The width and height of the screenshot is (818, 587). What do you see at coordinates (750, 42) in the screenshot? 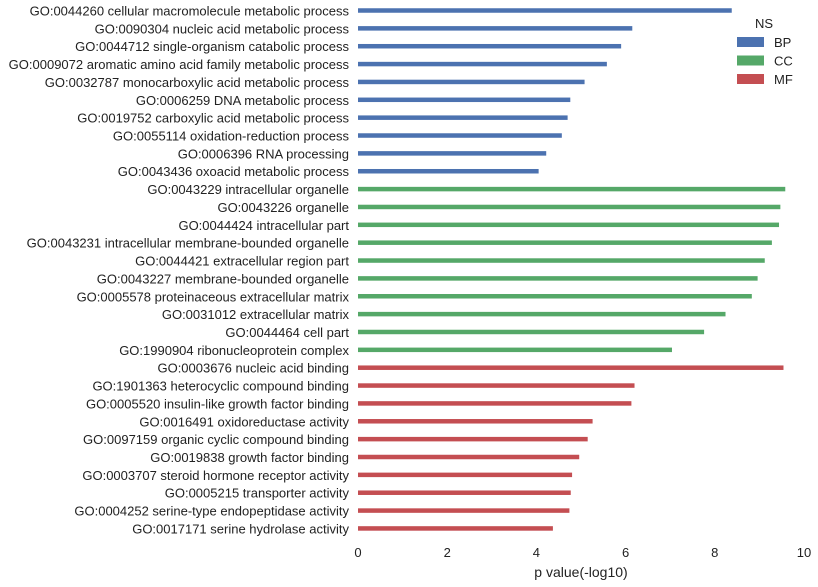
I see `legend-swatch-bp` at bounding box center [750, 42].